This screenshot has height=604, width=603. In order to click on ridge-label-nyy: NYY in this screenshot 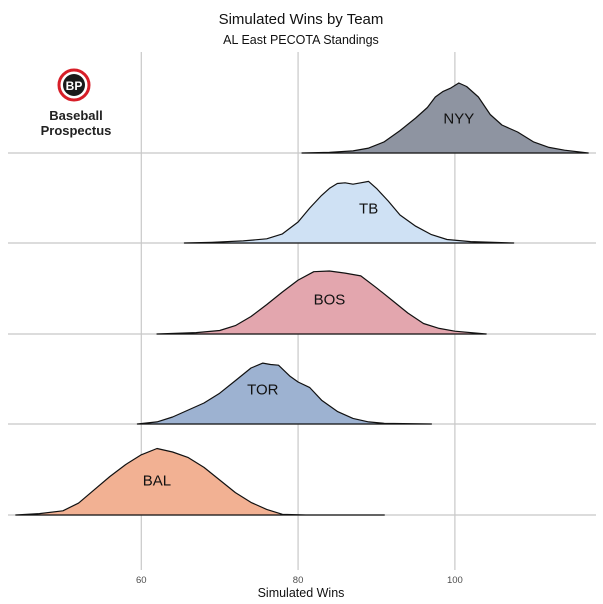, I will do `click(458, 119)`.